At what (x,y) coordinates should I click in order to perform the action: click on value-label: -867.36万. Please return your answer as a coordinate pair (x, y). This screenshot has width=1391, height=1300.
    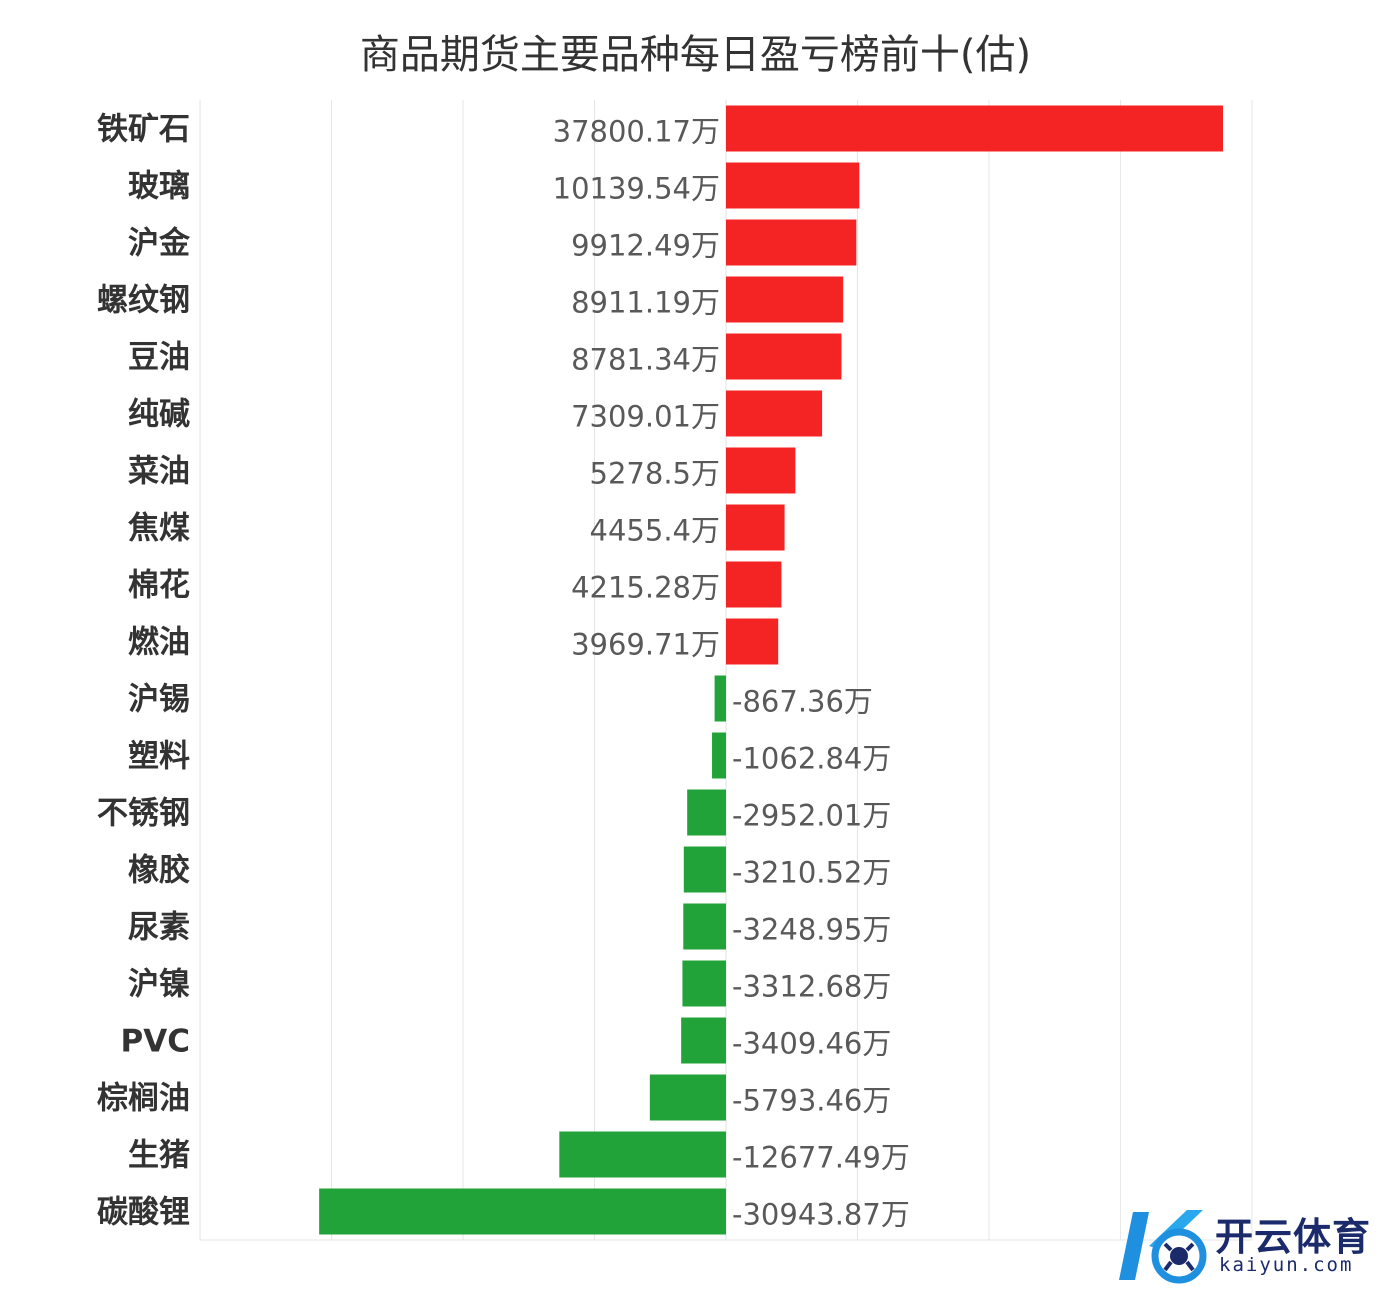
    Looking at the image, I should click on (802, 702).